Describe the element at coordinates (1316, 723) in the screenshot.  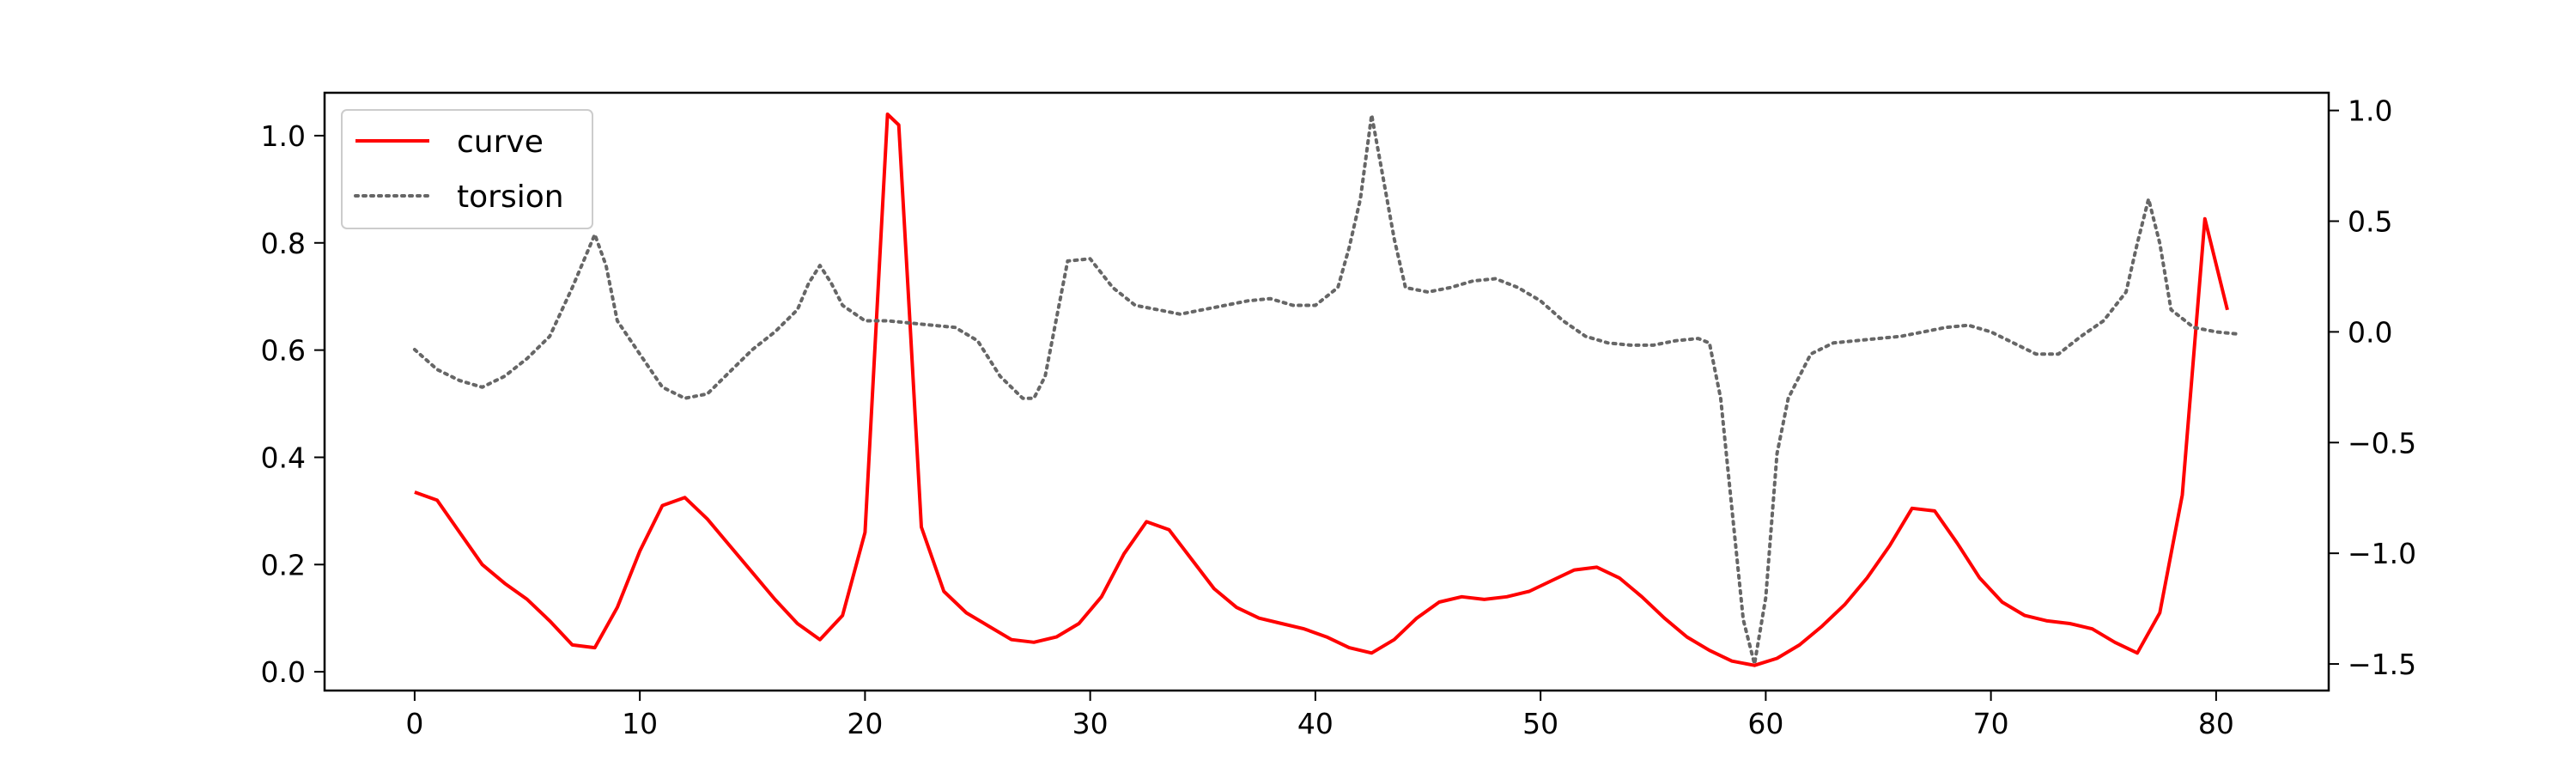
I see `x-tick-label: 40` at that location.